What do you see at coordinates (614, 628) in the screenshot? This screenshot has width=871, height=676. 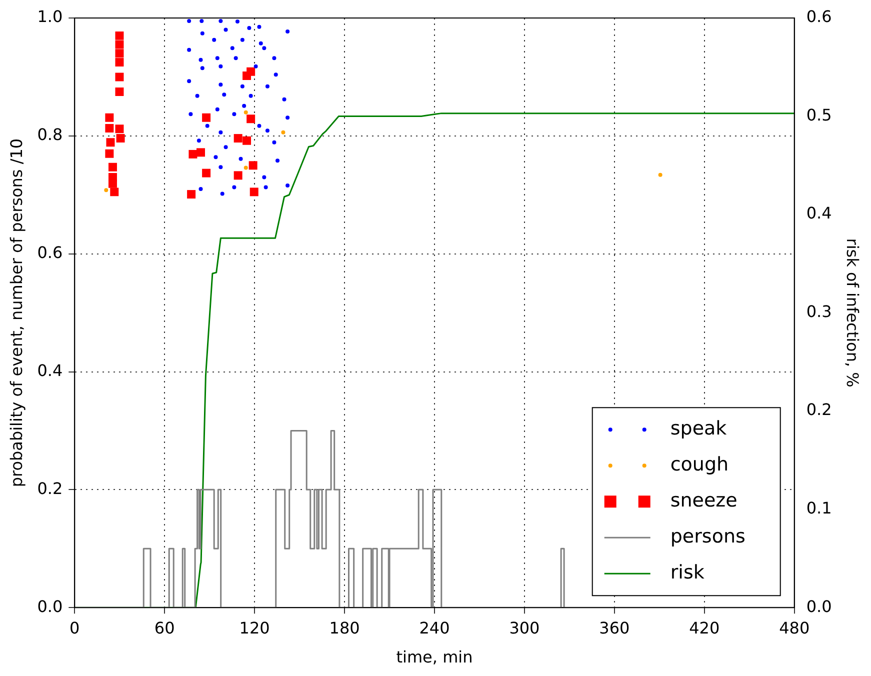 I see `x-tick-label: 360` at bounding box center [614, 628].